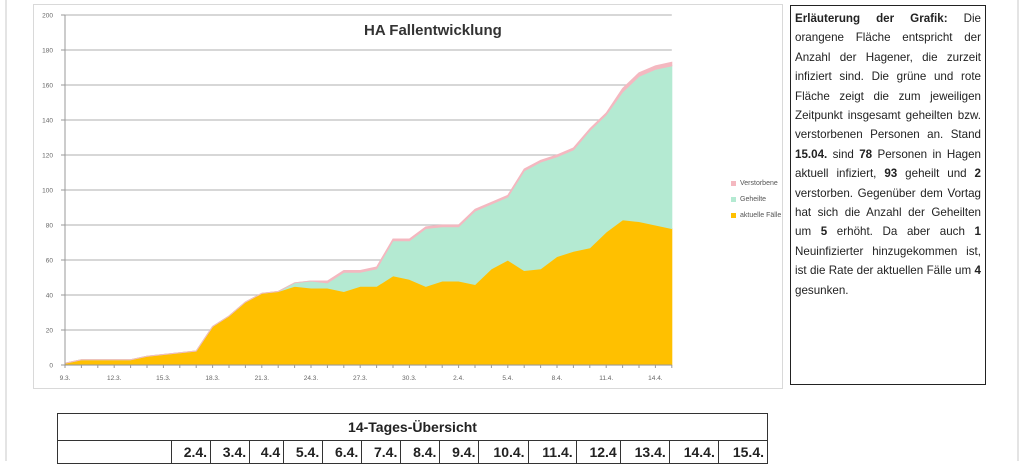 The height and width of the screenshot is (464, 1024). I want to click on explanation-dead-count: 2, so click(977, 174).